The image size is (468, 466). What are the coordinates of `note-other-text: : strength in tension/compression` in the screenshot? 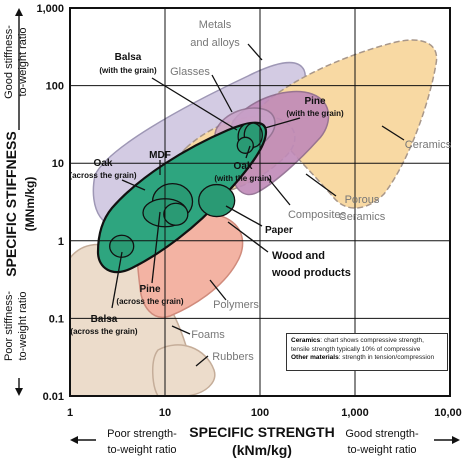 It's located at (386, 357).